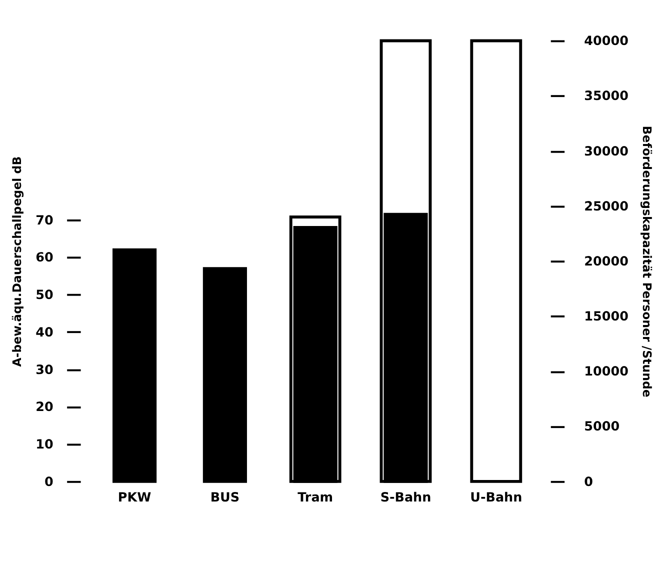 This screenshot has height=572, width=663. Describe the element at coordinates (45, 370) in the screenshot. I see `y-tick-label: 30` at that location.